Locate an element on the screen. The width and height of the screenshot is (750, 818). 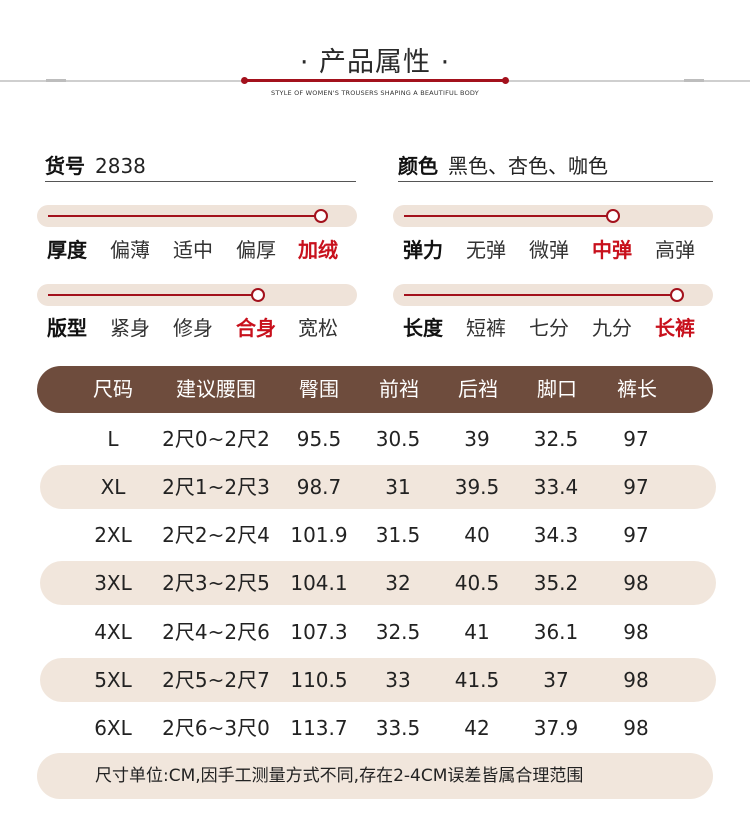
cell-leg-opening: 34.3 is located at coordinates (556, 535).